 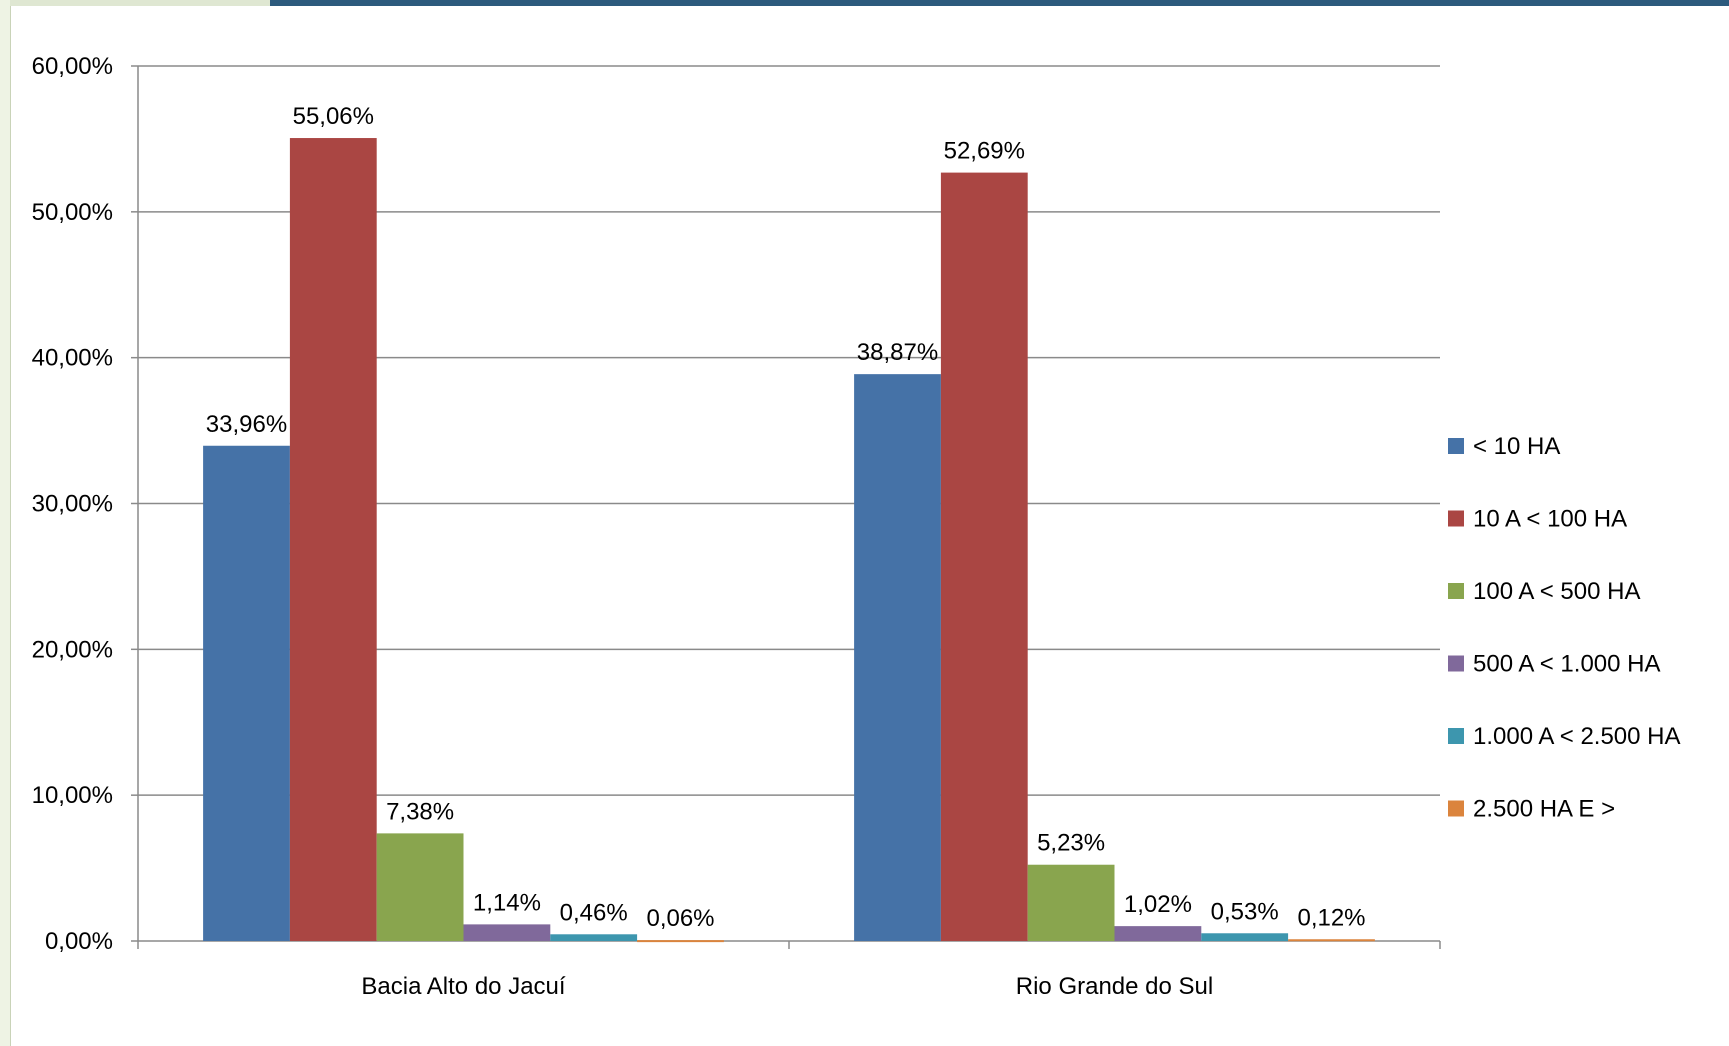 What do you see at coordinates (72, 795) in the screenshot?
I see `y-tick-label: 10,00%` at bounding box center [72, 795].